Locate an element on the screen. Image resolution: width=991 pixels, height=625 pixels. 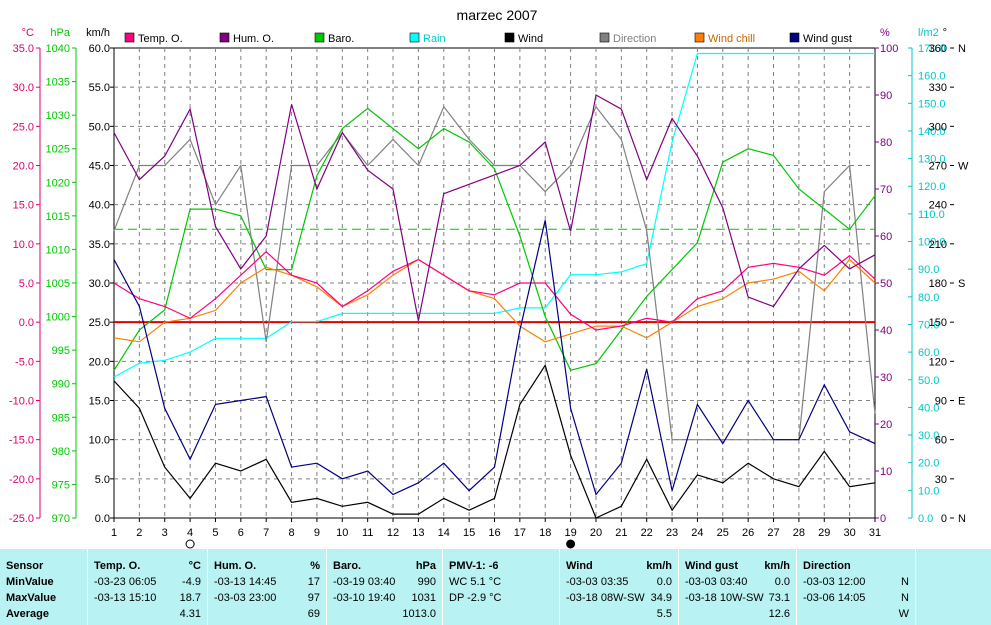
stats-temp-min-time: 06:05 is located at coordinates (142, 582).